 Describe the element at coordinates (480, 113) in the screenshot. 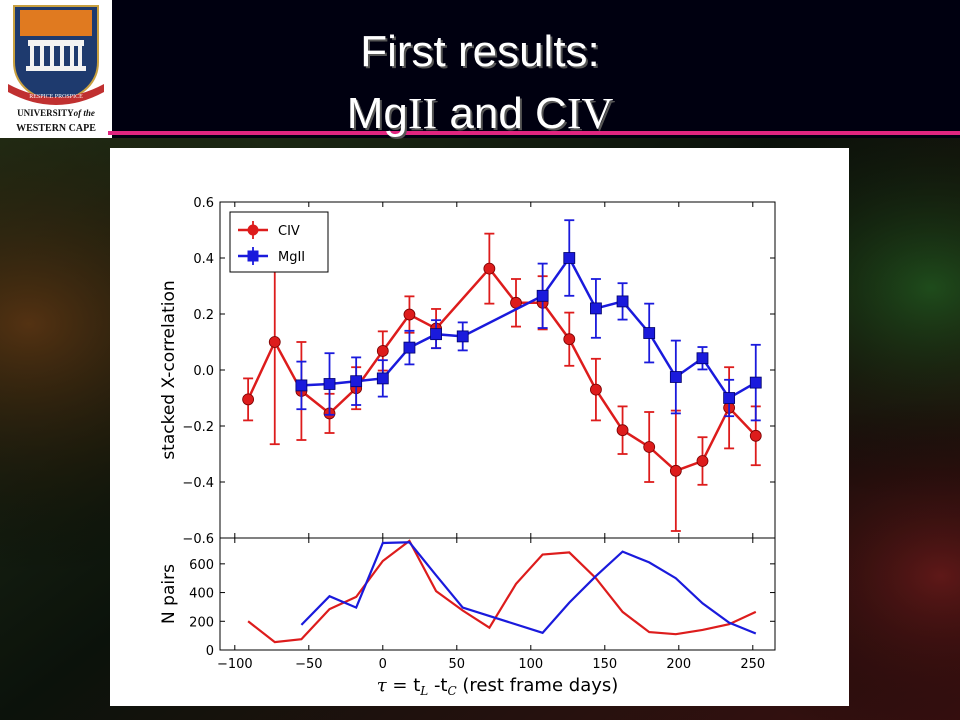

I see `slide-title-line2: MgII and CIV` at that location.